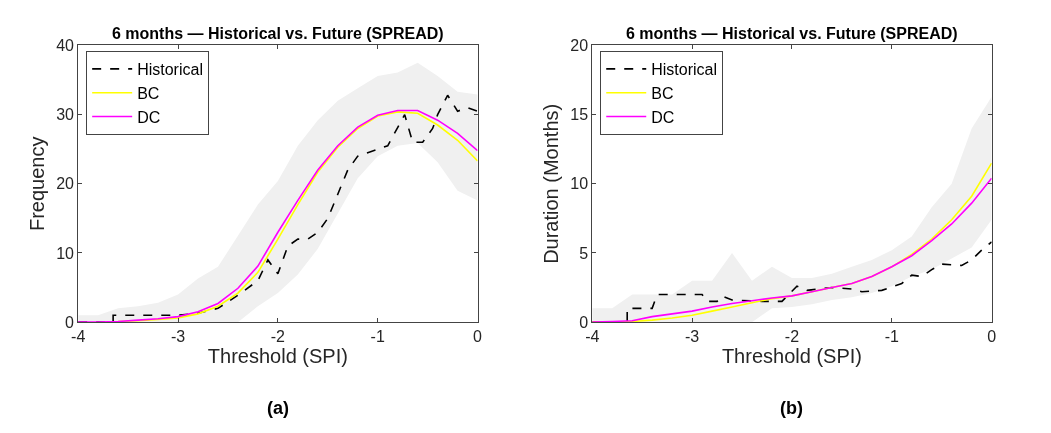 The image size is (1051, 433). Describe the element at coordinates (278, 408) in the screenshot. I see `text: (a)` at that location.